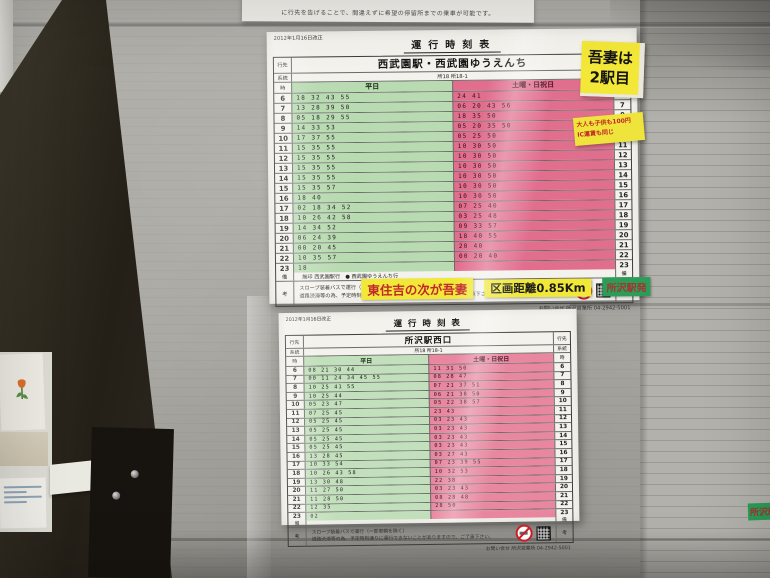 The height and width of the screenshot is (578, 770). I want to click on weekday-times: 17 37 55, so click(372, 137).